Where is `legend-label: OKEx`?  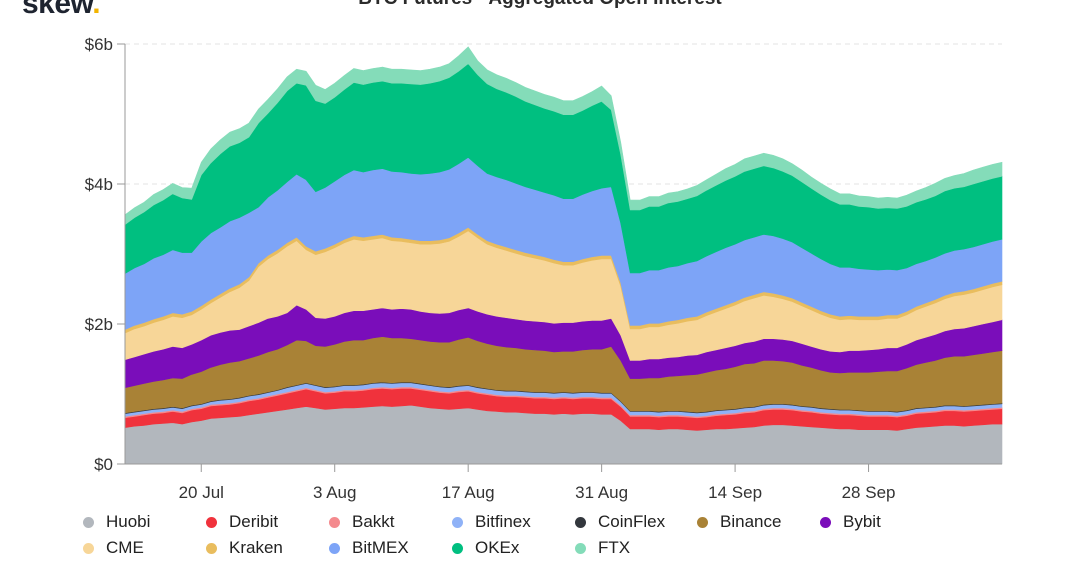 legend-label: OKEx is located at coordinates (497, 547).